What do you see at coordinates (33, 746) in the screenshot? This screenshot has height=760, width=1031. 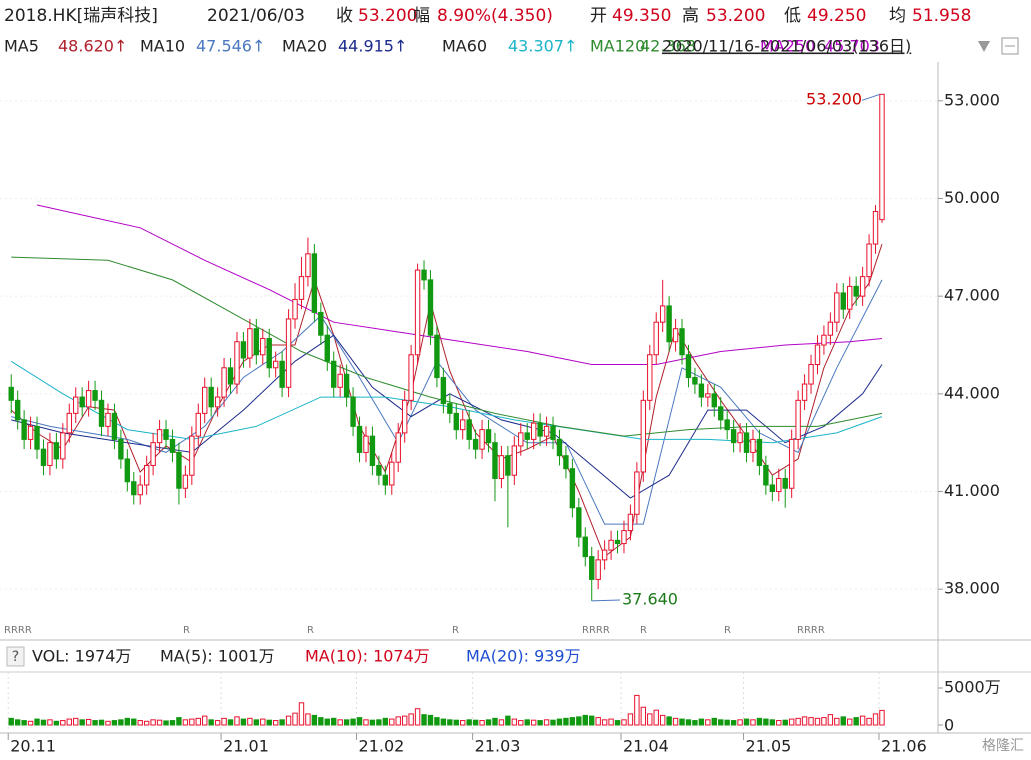 I see `x-tick-label: 20.11` at bounding box center [33, 746].